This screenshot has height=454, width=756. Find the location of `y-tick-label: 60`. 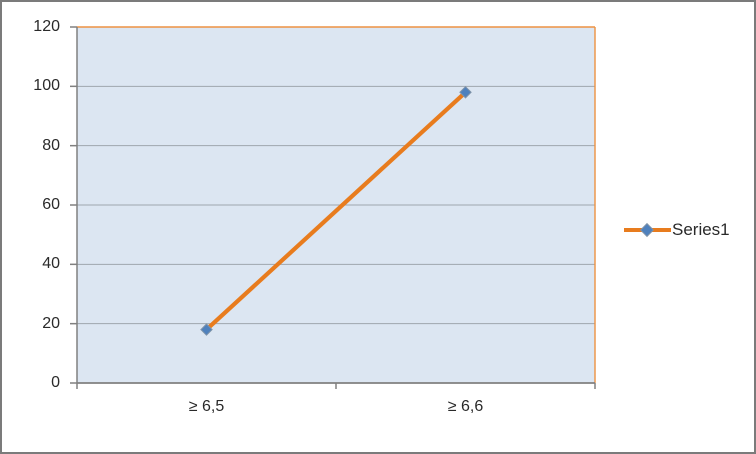

y-tick-label: 60 is located at coordinates (51, 204).